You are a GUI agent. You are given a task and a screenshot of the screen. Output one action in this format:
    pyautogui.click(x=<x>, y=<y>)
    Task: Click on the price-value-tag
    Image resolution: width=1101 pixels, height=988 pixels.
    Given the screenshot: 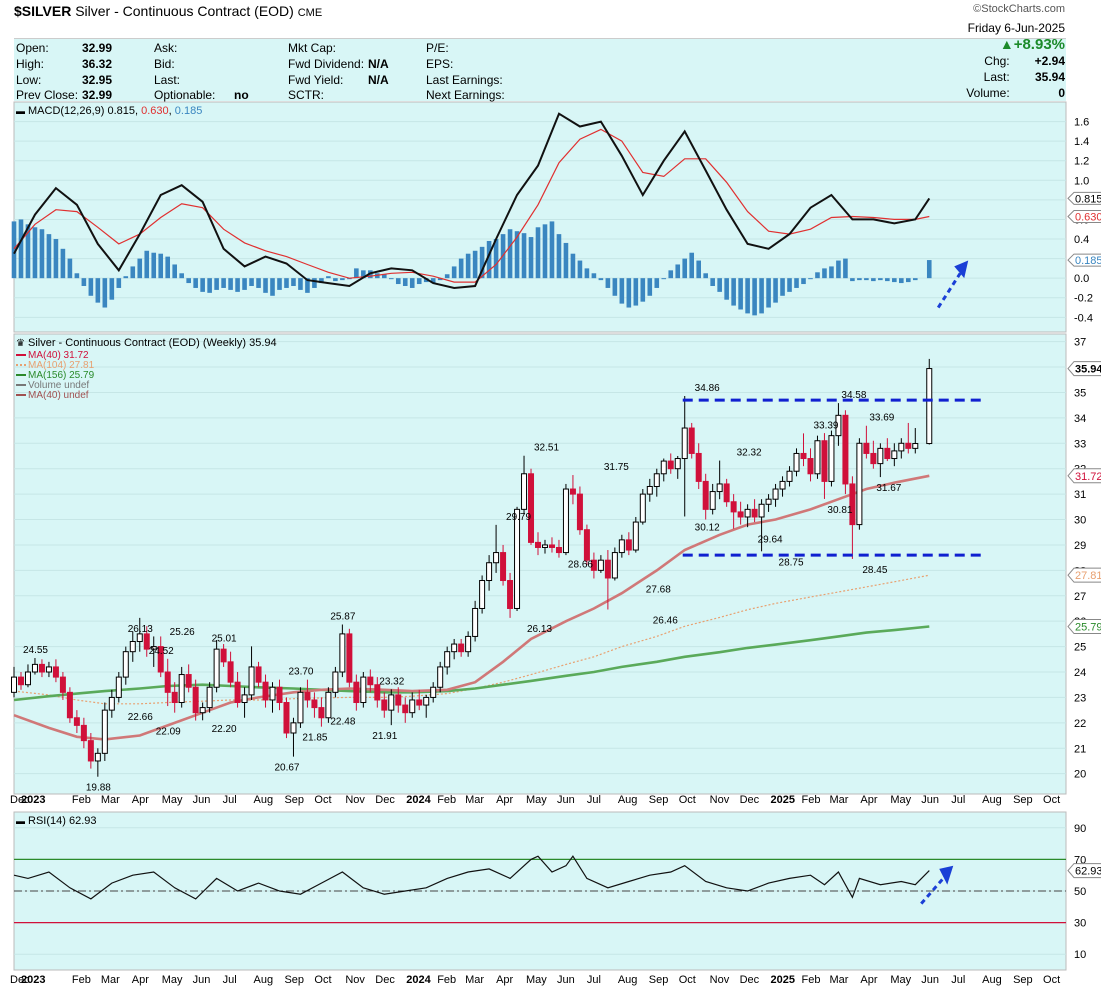 What is the action you would take?
    pyautogui.click(x=1084, y=575)
    